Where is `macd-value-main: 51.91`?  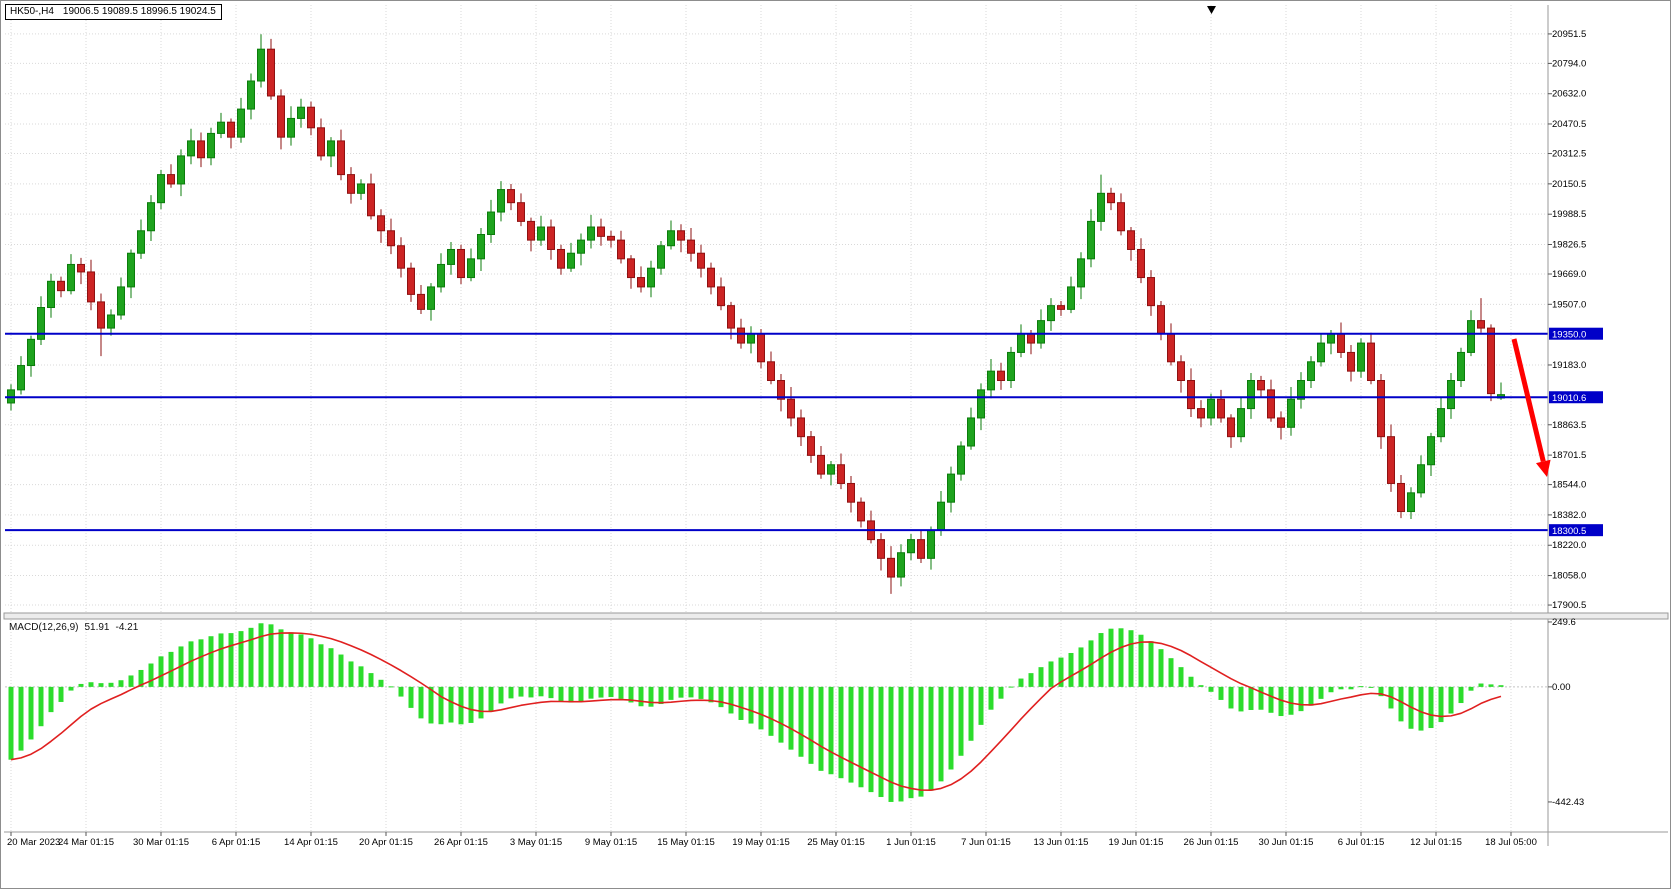
macd-value-main: 51.91 is located at coordinates (97, 627).